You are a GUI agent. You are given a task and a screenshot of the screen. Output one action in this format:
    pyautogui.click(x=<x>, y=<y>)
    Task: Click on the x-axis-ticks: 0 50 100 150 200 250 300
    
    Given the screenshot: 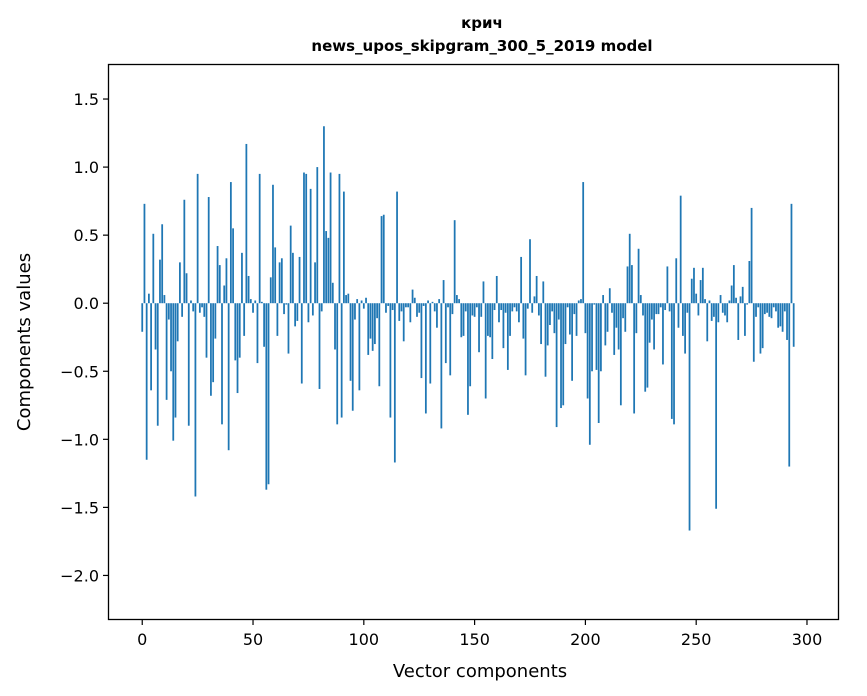 What is the action you would take?
    pyautogui.click(x=479, y=634)
    